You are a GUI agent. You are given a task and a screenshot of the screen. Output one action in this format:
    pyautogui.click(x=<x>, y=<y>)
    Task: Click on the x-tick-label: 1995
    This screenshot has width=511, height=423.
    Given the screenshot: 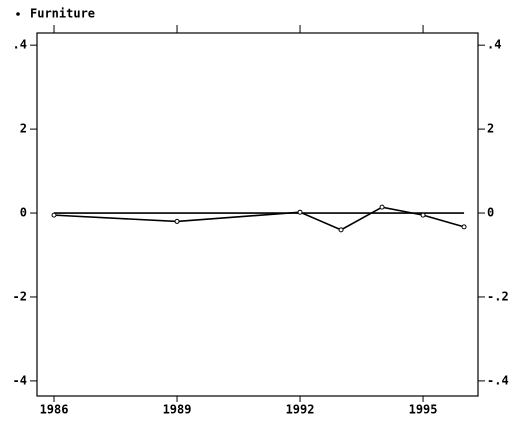 What is the action you would take?
    pyautogui.click(x=423, y=410)
    